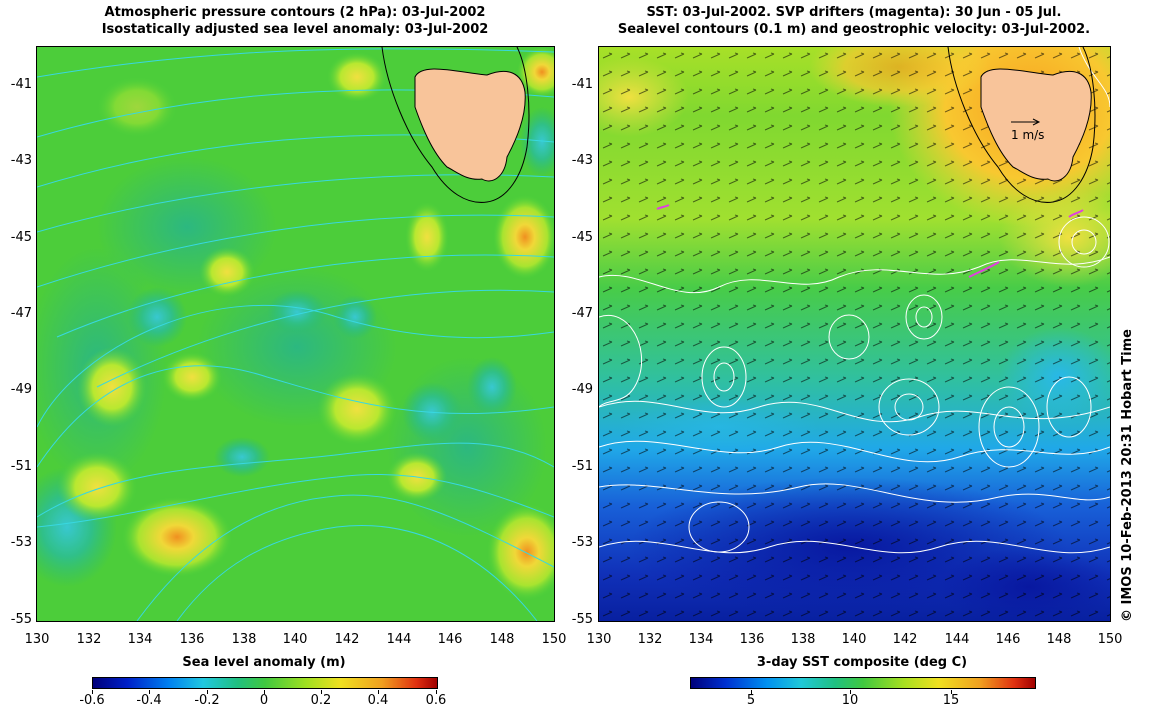 The image size is (1150, 710). Describe the element at coordinates (650, 639) in the screenshot. I see `right-lon-tick: 132` at that location.